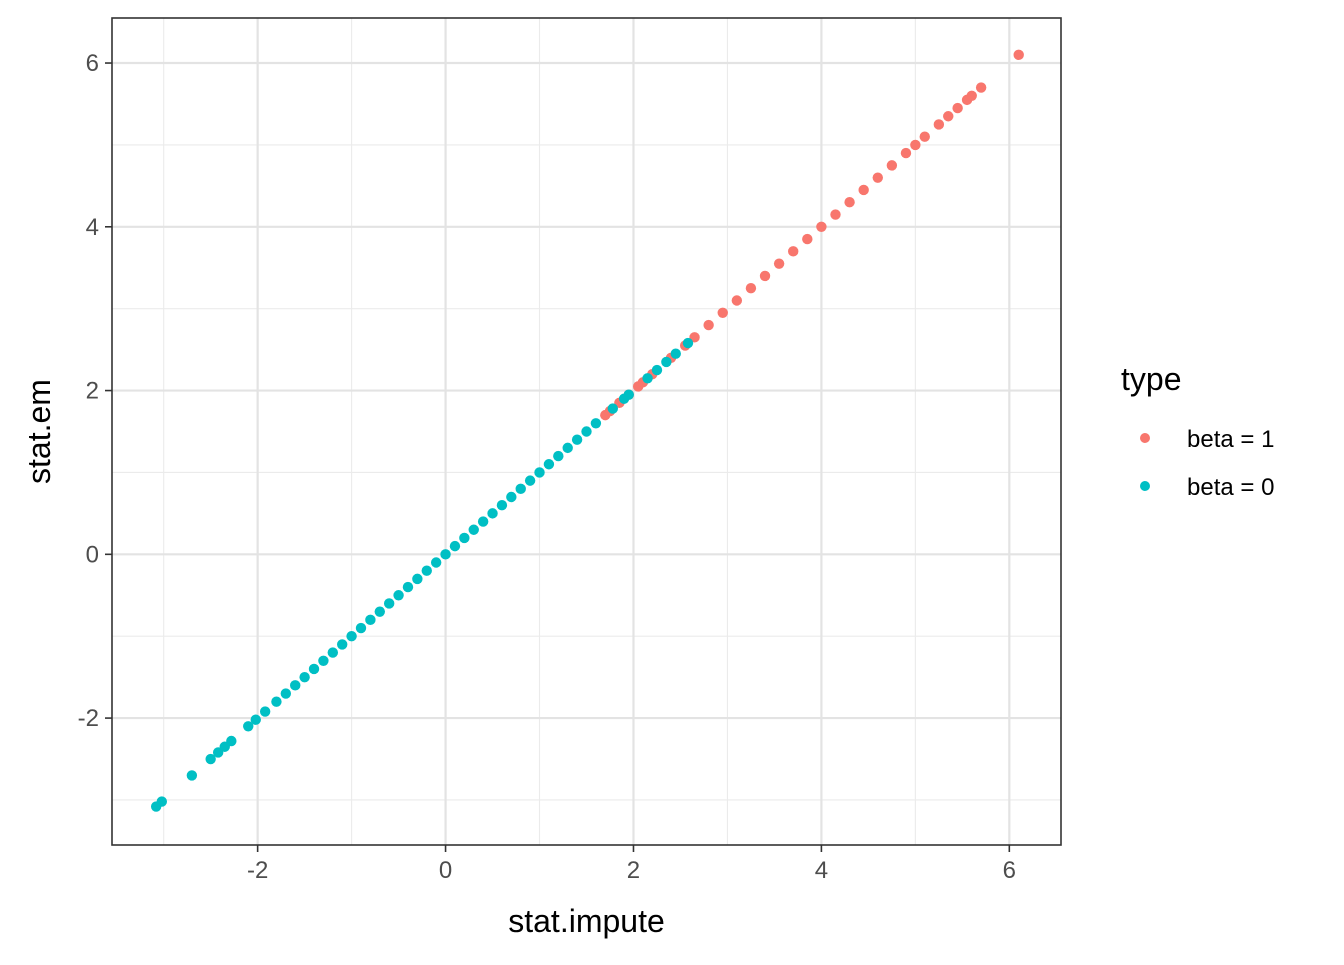  Describe the element at coordinates (633, 870) in the screenshot. I see `x-tick-label: 2` at that location.